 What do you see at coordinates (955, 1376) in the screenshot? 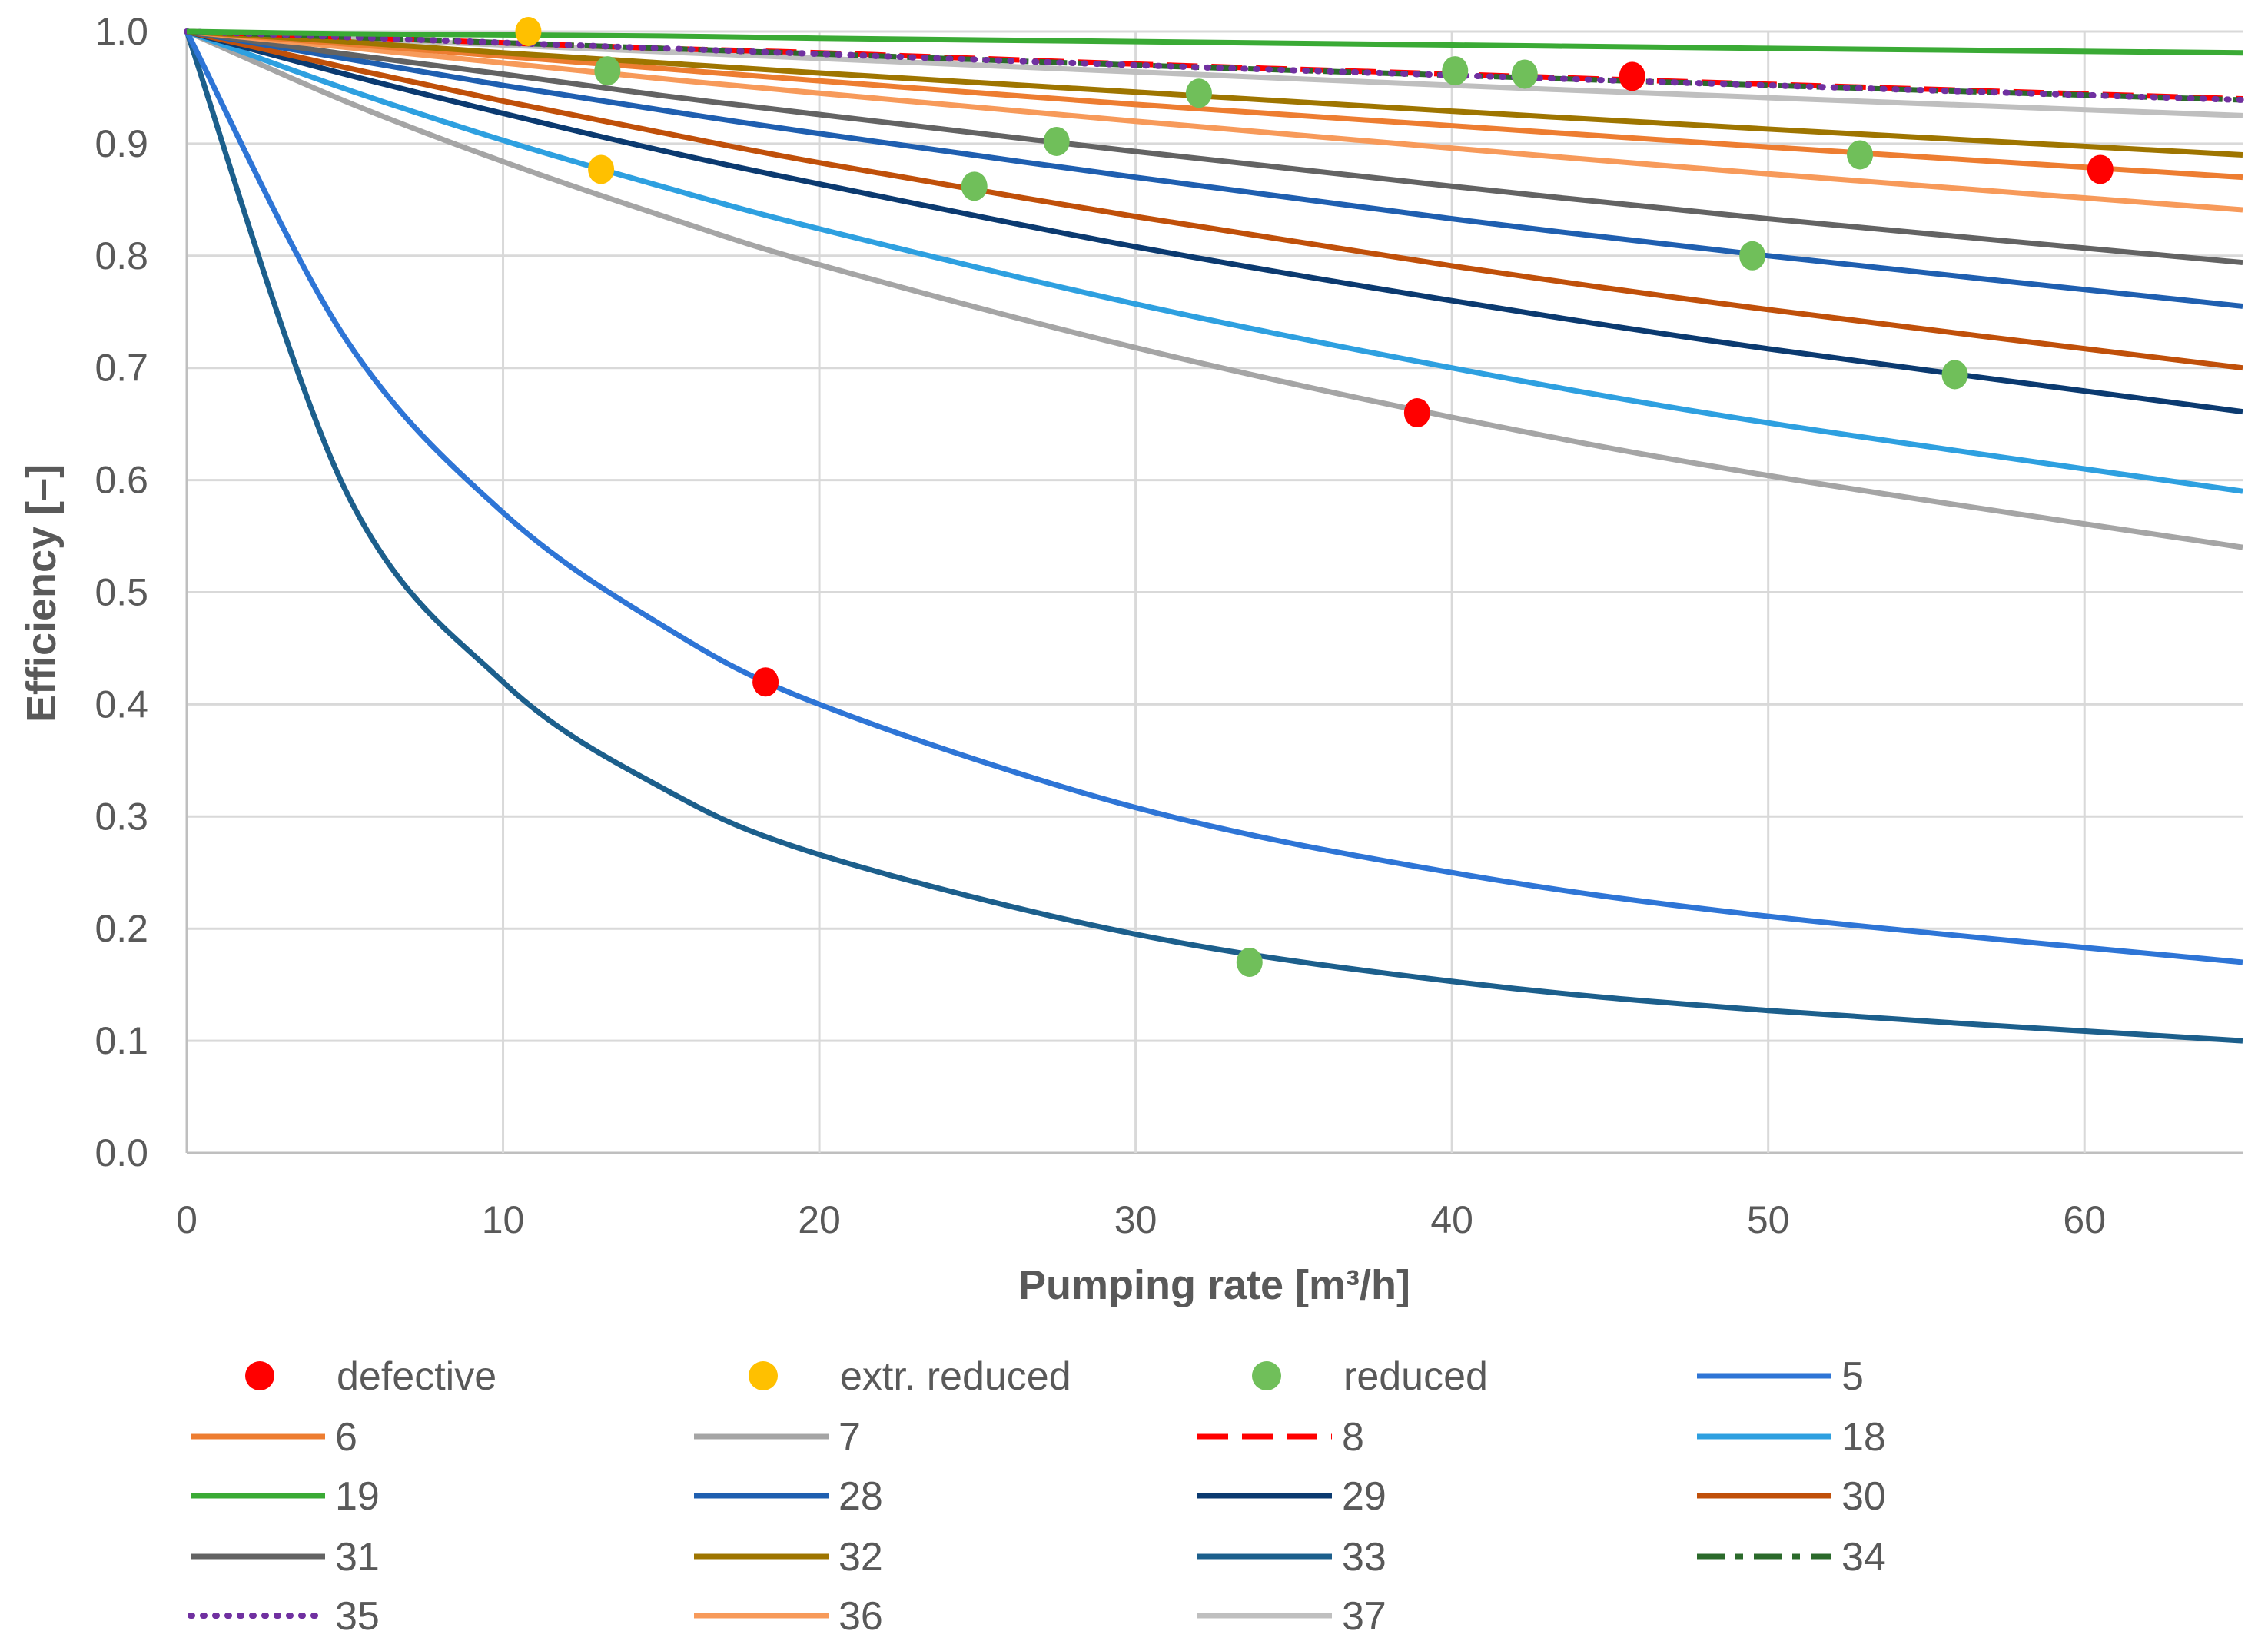
I see `legend-label: extr. reduced` at bounding box center [955, 1376].